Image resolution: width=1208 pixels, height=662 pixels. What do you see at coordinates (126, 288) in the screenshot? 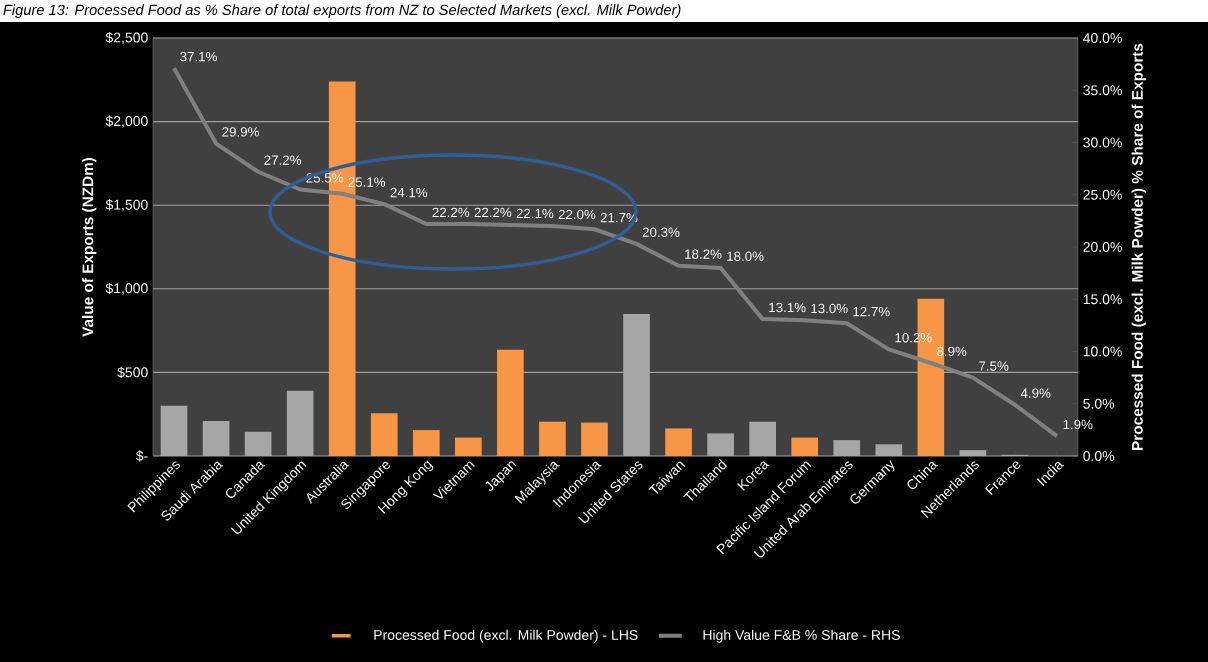
I see `y-tick-label: $1,000` at bounding box center [126, 288].